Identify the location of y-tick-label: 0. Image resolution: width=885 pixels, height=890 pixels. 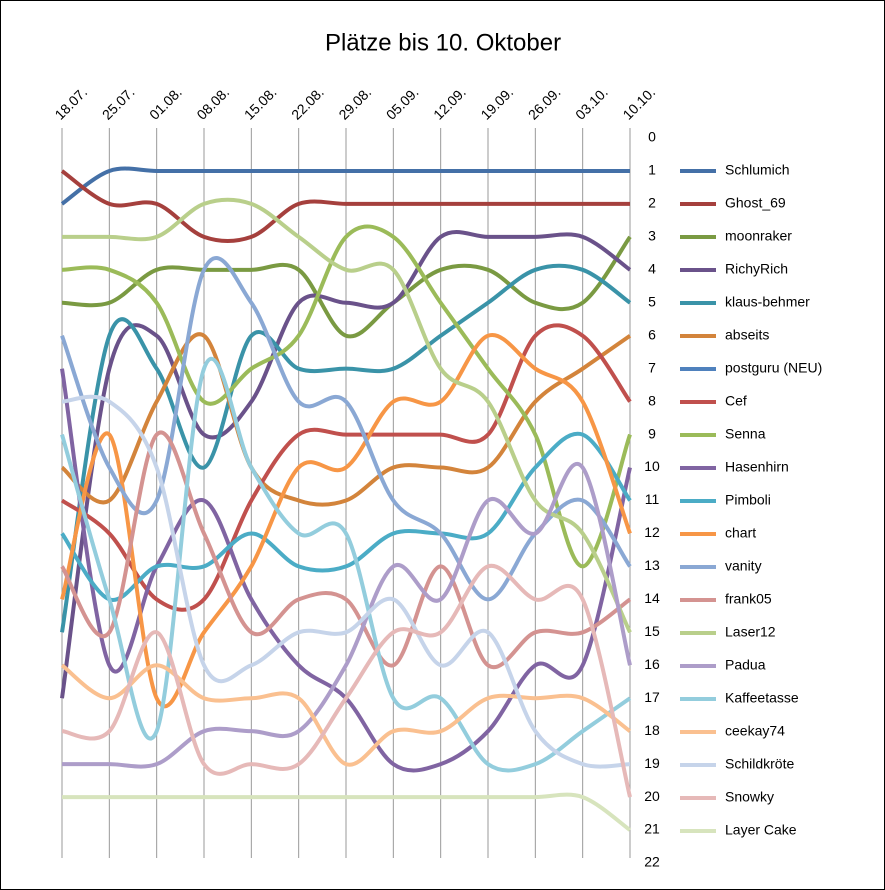
(652, 137).